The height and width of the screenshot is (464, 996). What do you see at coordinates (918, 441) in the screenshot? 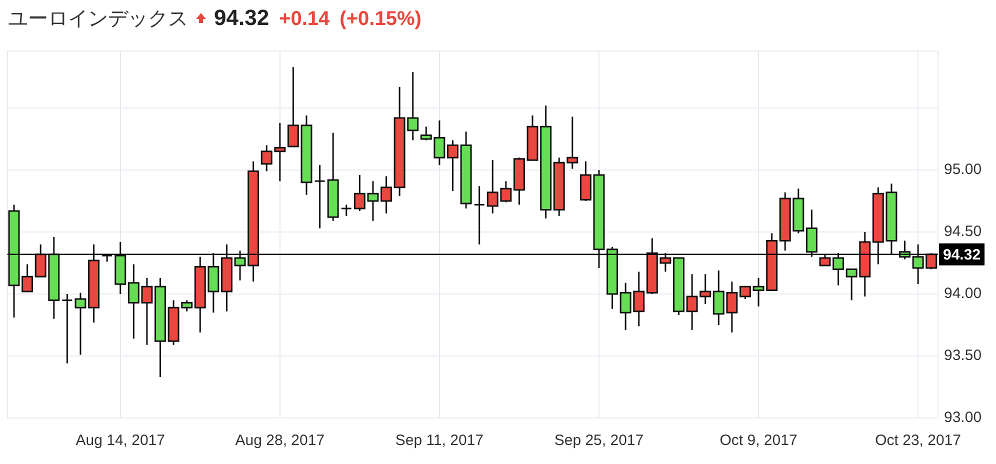
I see `x-tick-label: Oct 23, 2017` at bounding box center [918, 441].